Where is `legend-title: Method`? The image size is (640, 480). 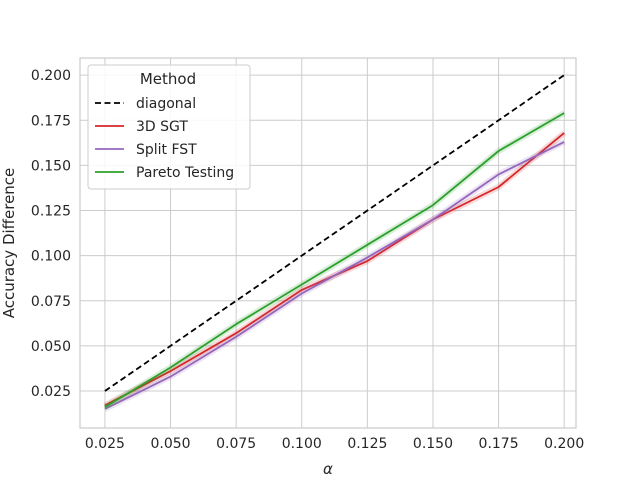 legend-title: Method is located at coordinates (168, 79).